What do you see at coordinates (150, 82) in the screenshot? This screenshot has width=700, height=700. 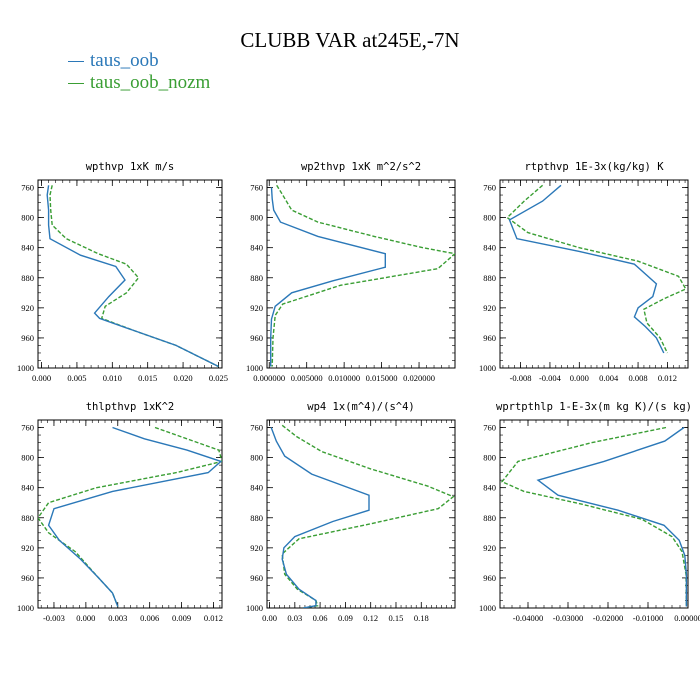 I see `legend-label: taus_oob_nozm` at bounding box center [150, 82].